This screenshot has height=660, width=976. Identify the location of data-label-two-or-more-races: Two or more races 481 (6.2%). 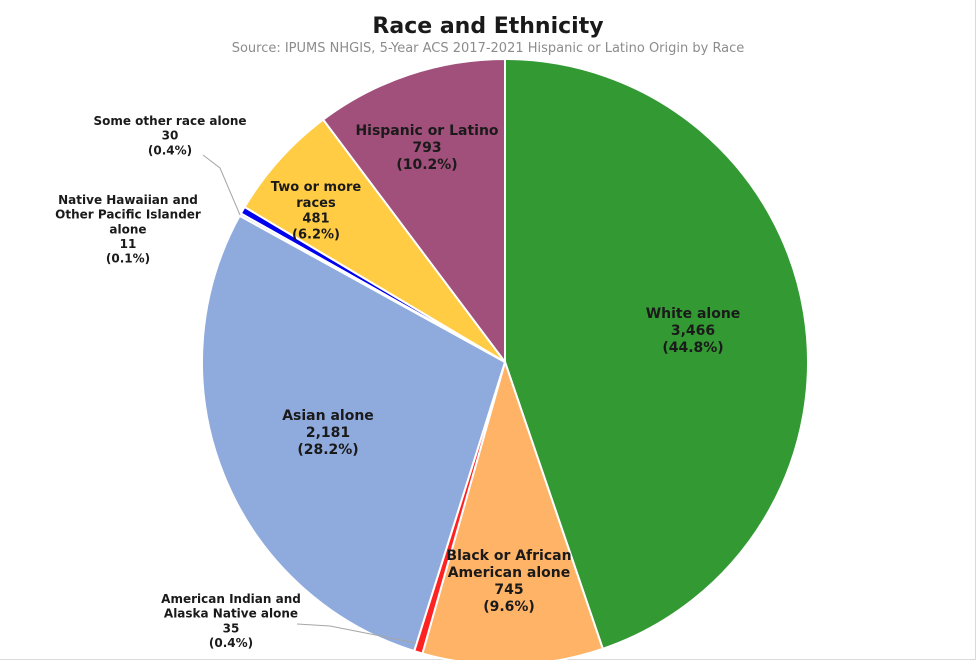
(316, 211).